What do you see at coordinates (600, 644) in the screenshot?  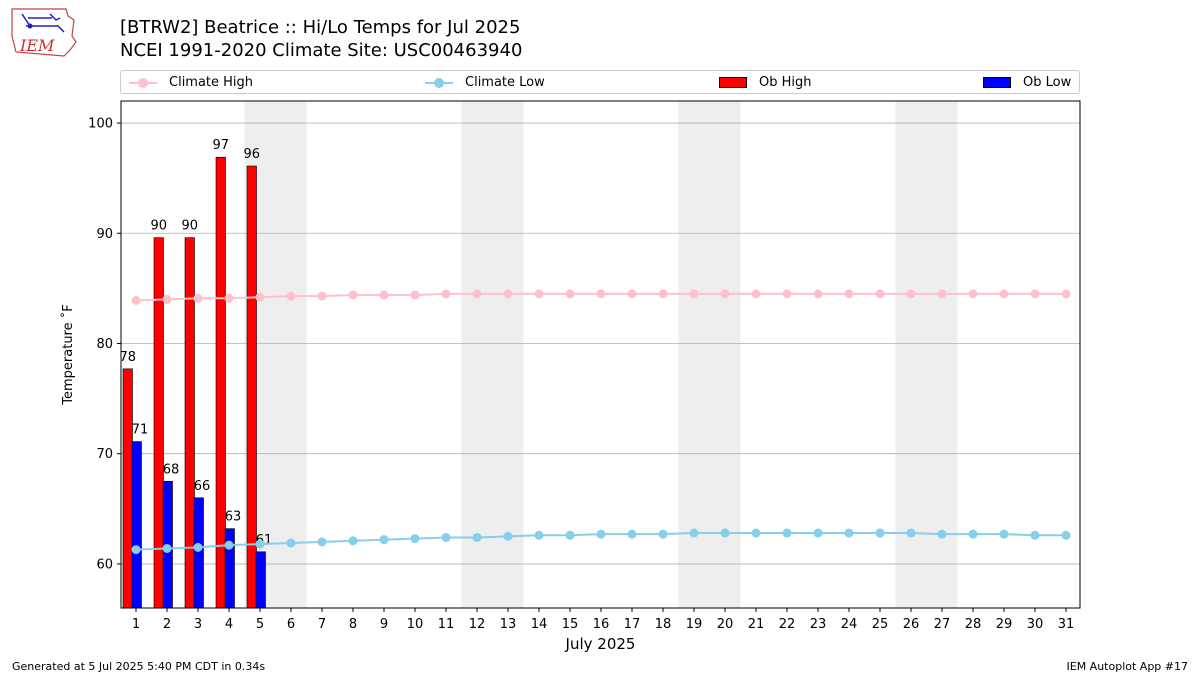 I see `x-axis-label: July 2025` at bounding box center [600, 644].